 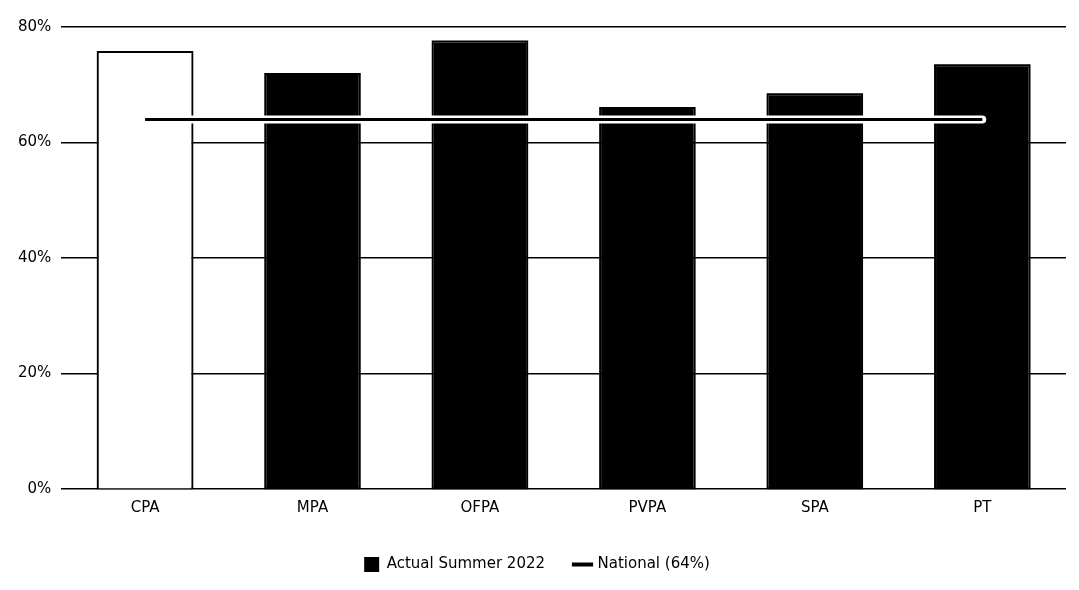 What do you see at coordinates (39, 487) in the screenshot?
I see `y-tick-label: 0%` at bounding box center [39, 487].